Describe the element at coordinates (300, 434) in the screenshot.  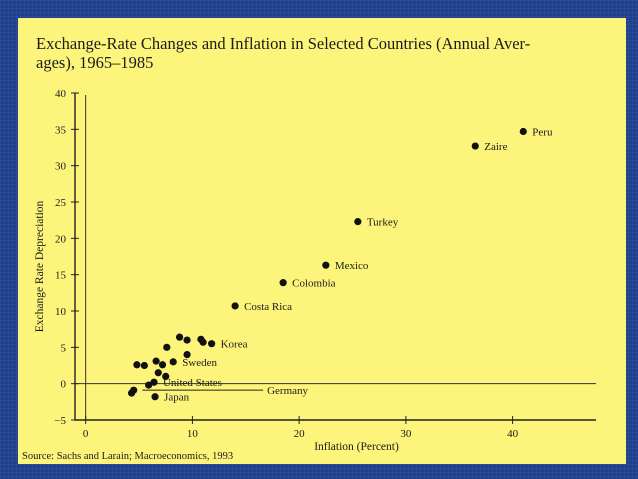
I see `x-tick-label: 20` at that location.